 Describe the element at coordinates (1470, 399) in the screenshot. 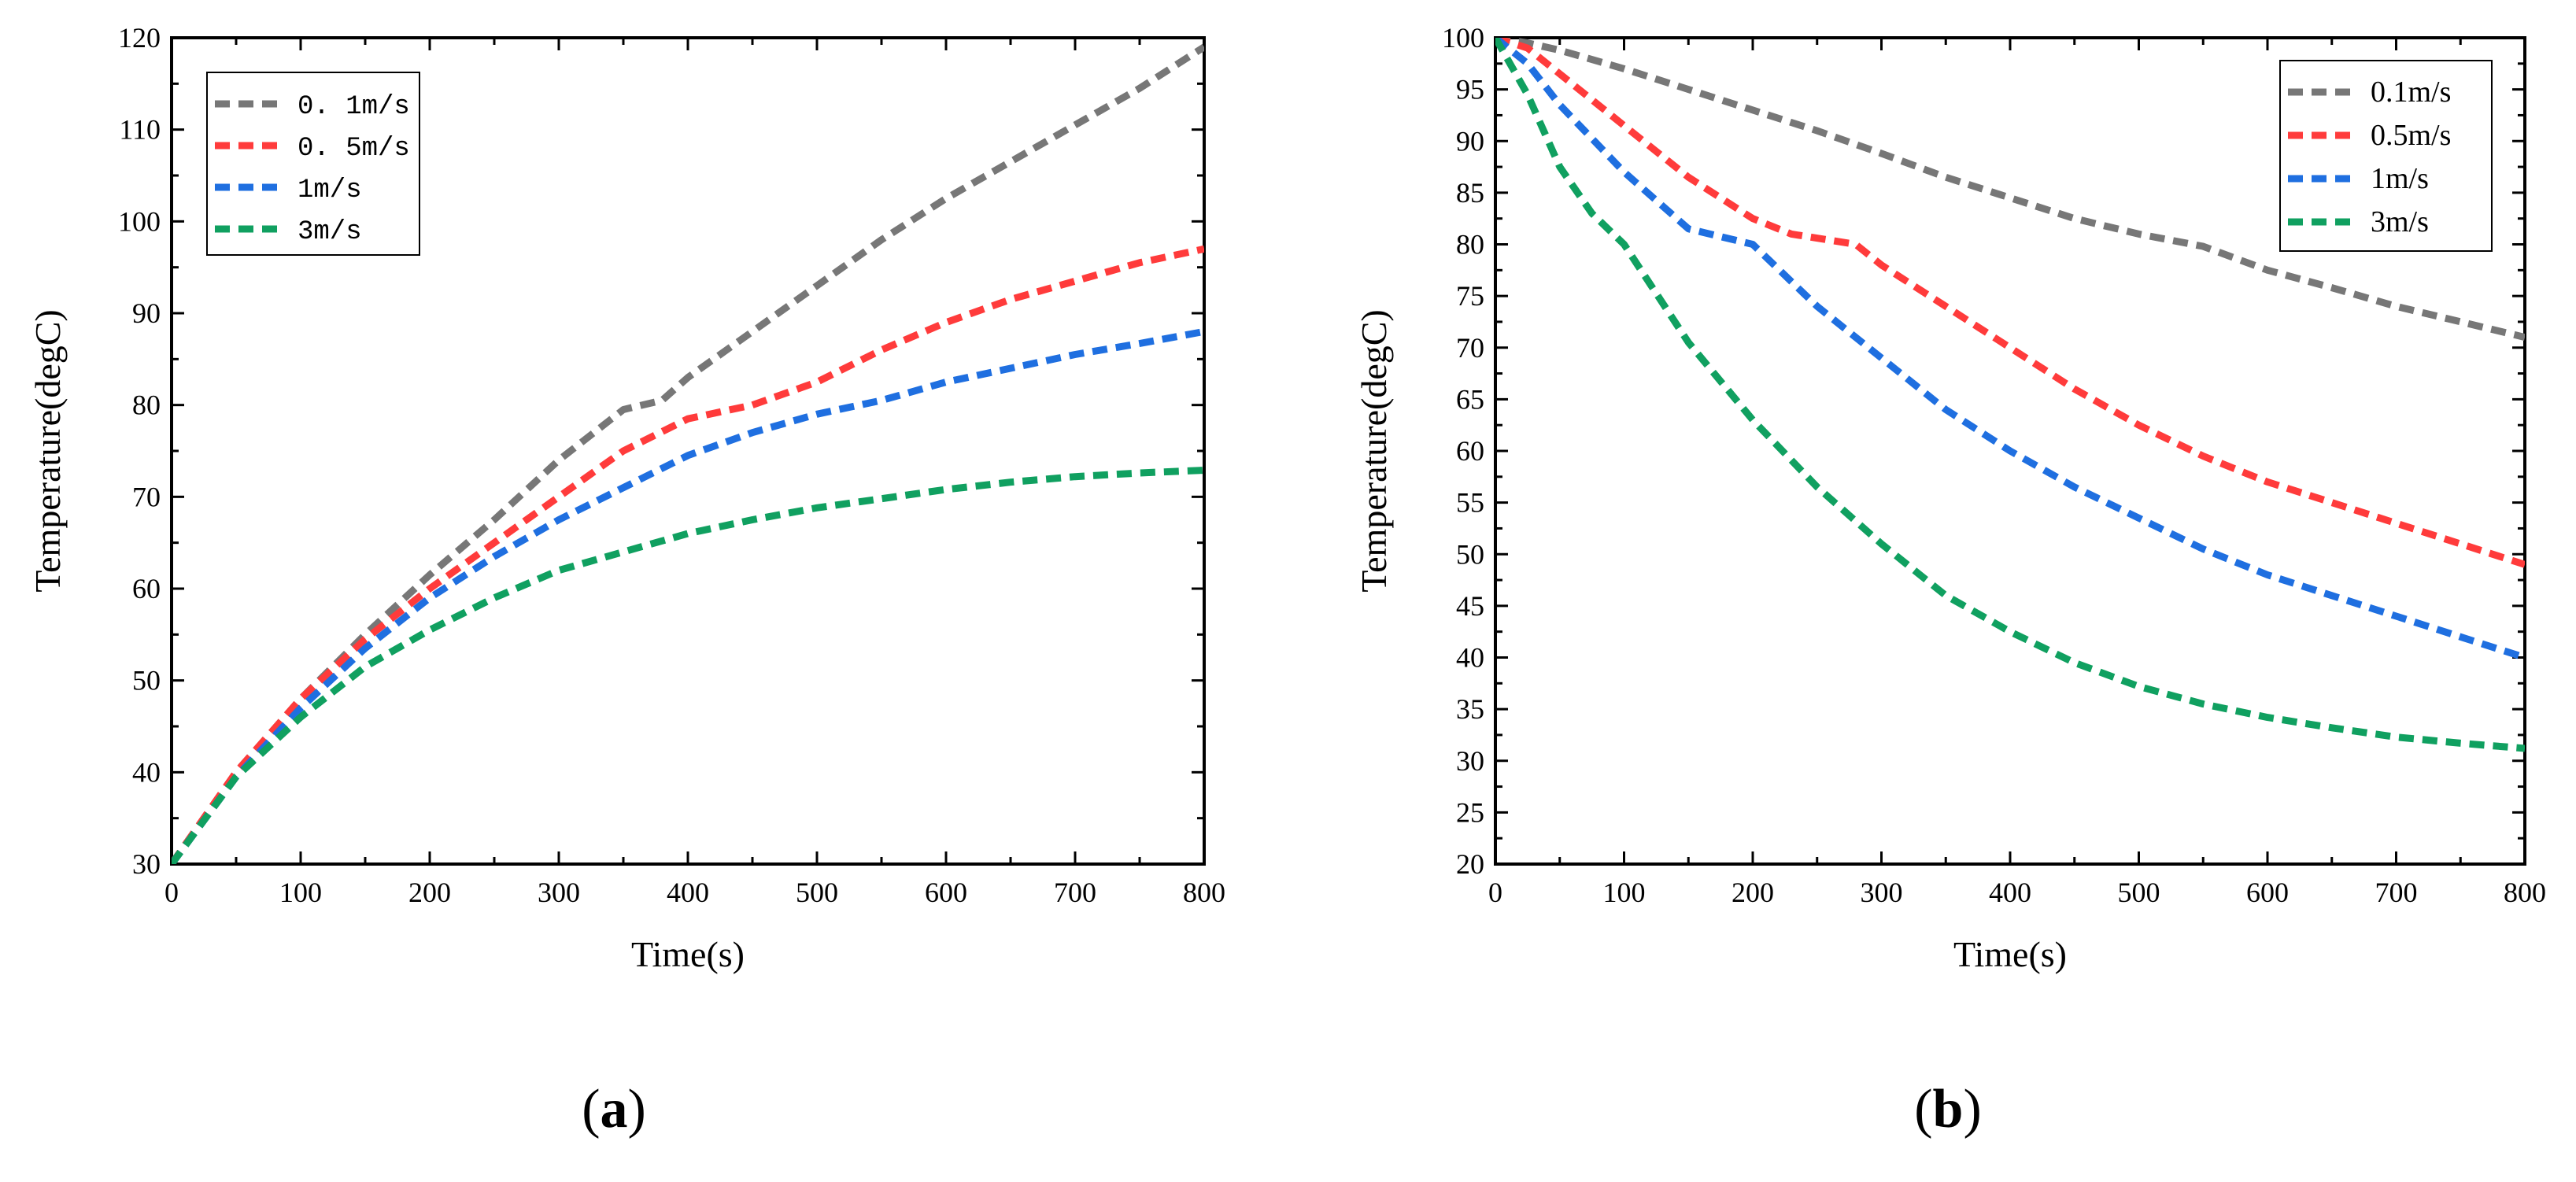

I see `y-tick-label: 65` at that location.